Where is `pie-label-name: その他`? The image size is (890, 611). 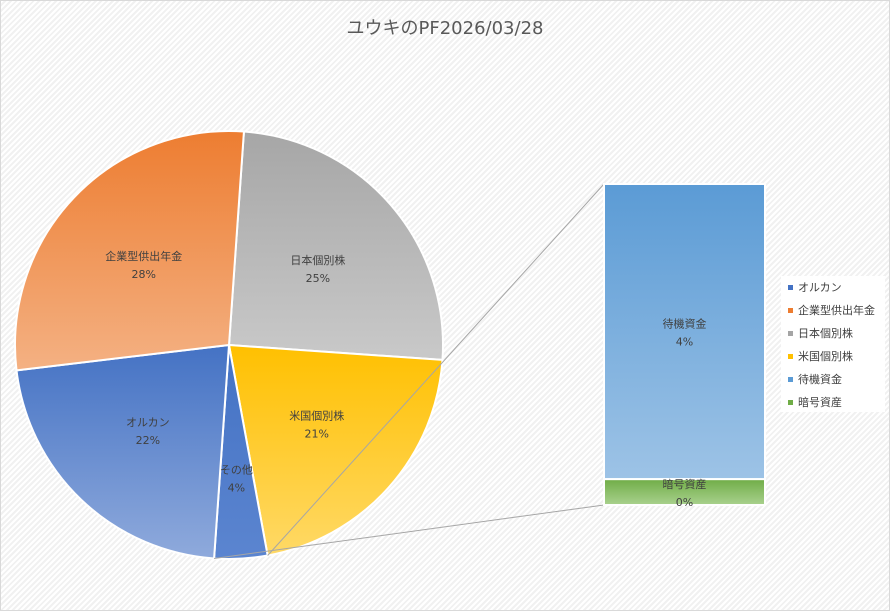 pie-label-name: その他 is located at coordinates (236, 469).